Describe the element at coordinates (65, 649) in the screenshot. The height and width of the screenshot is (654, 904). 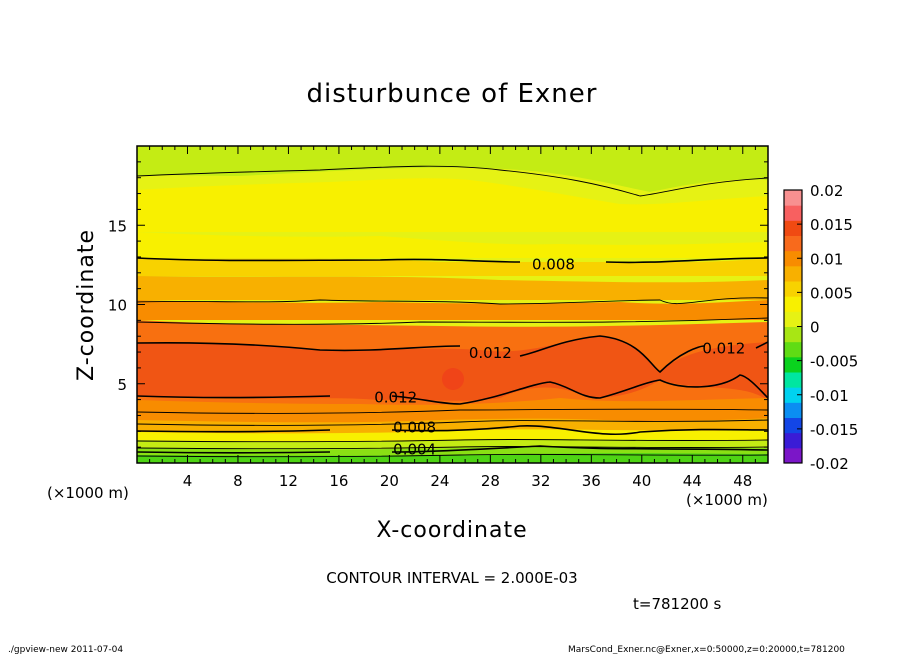
I see `footer-left: ./gpview-new 2011-07-04` at that location.